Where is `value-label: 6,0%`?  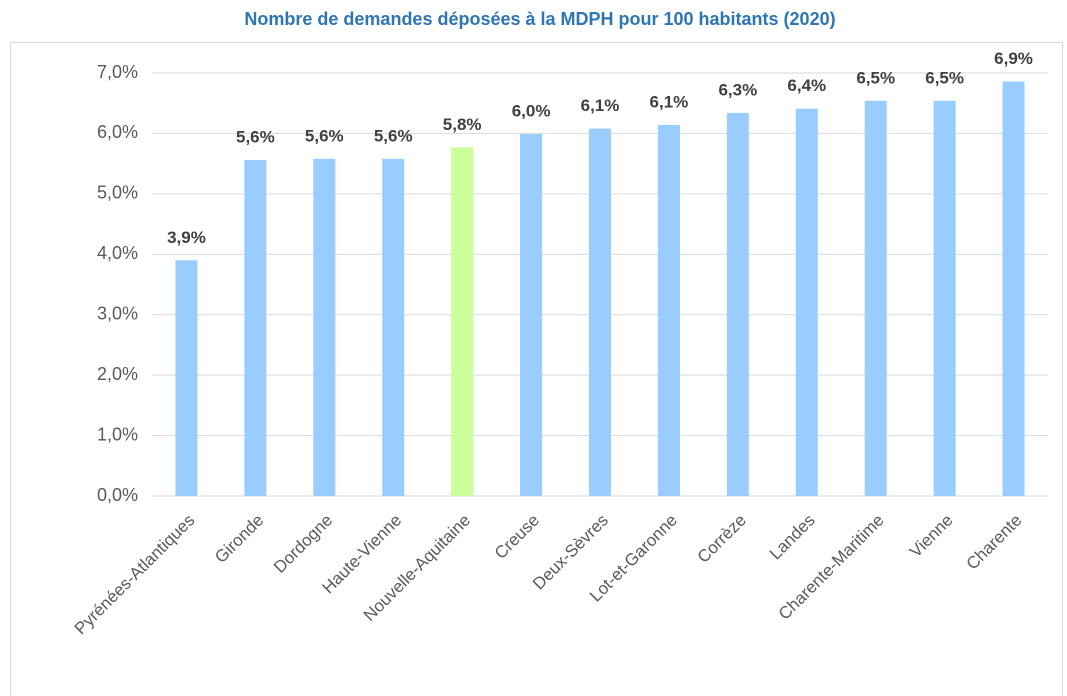 value-label: 6,0% is located at coordinates (531, 111).